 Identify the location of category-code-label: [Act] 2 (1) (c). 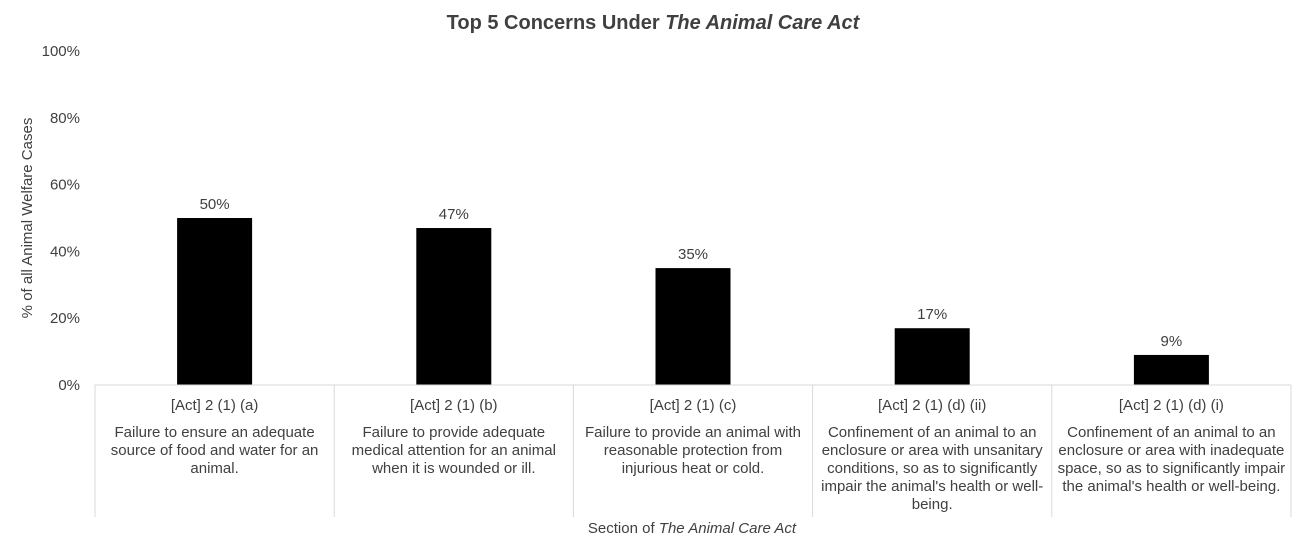
(693, 405).